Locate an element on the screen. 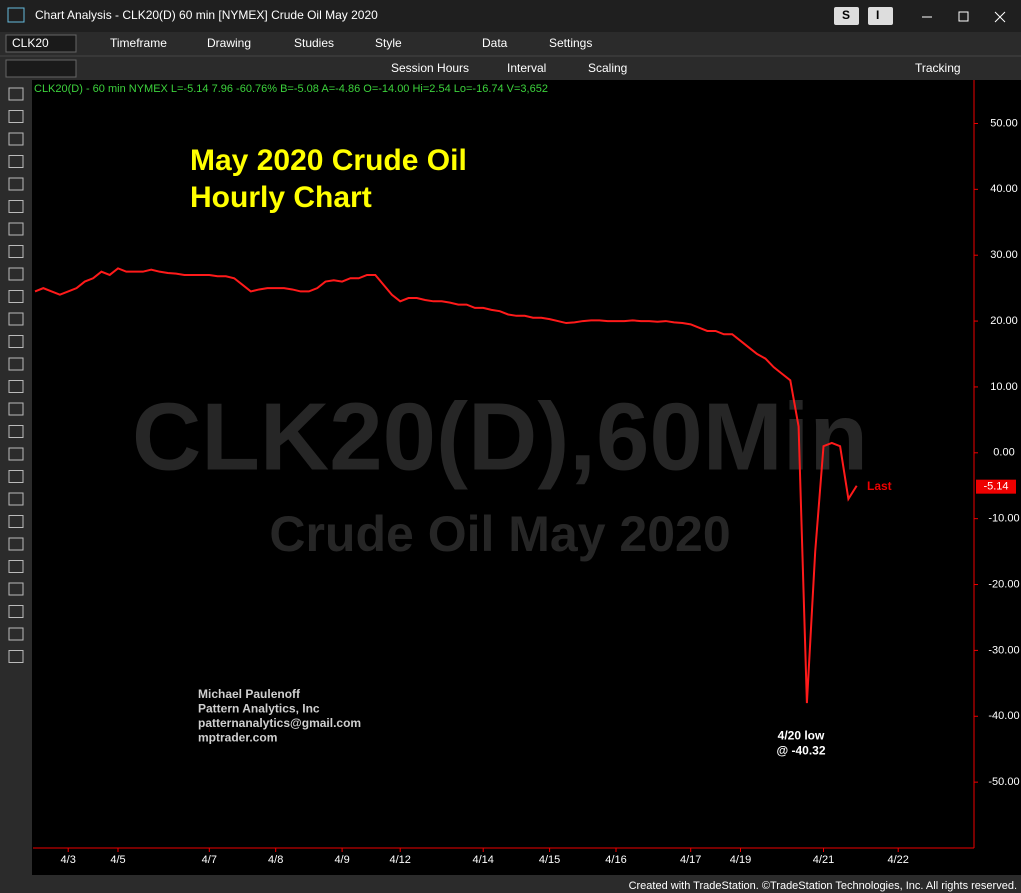 The width and height of the screenshot is (1021, 893). x-tick-label: 4/5 is located at coordinates (117, 860).